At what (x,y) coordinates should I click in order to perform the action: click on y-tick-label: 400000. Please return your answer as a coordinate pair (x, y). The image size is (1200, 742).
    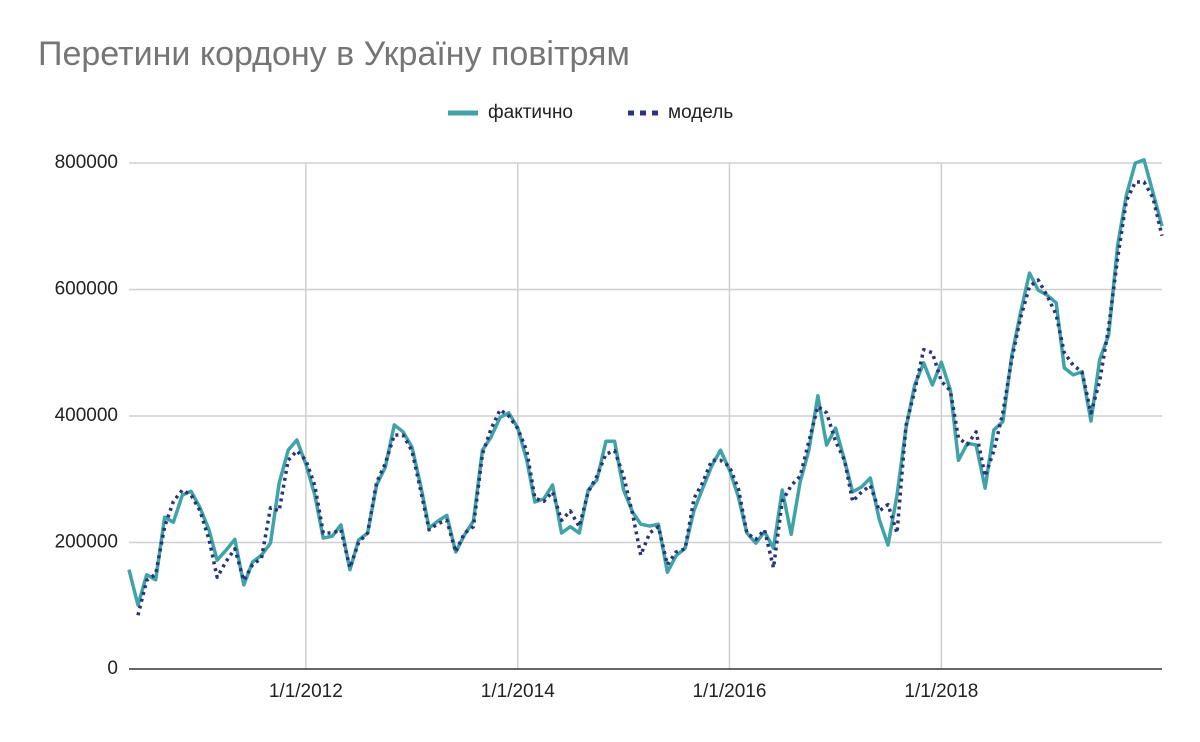
    Looking at the image, I should click on (86, 415).